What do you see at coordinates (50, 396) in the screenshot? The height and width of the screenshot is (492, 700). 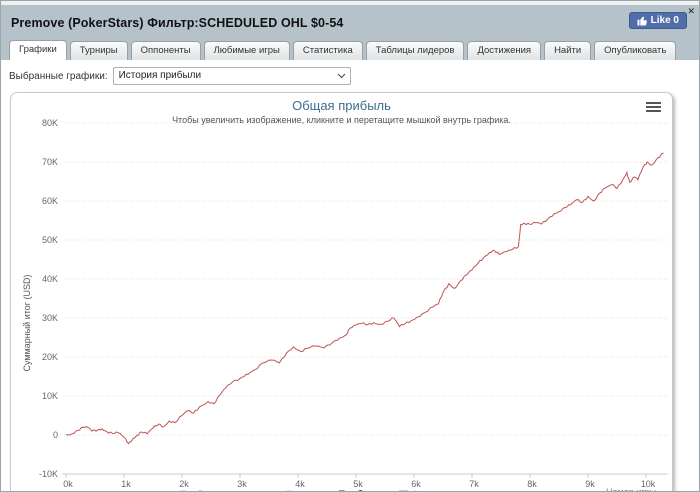 I see `y-axis-label: 10K` at bounding box center [50, 396].